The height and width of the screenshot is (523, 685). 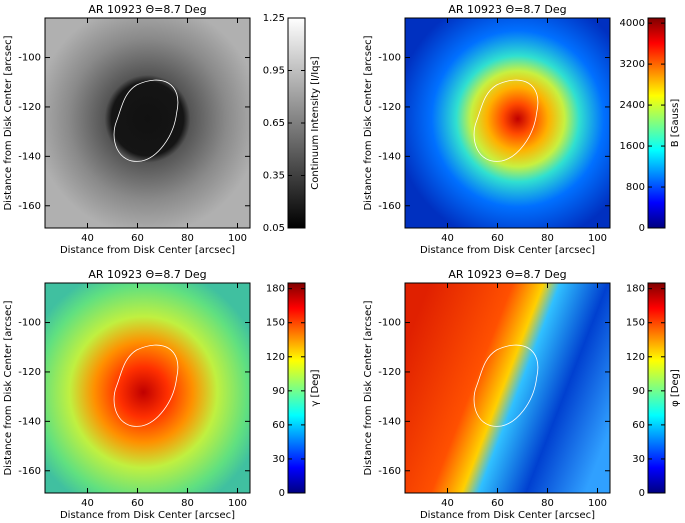 What do you see at coordinates (274, 176) in the screenshot?
I see `colorbar-tick-label: 0.35` at bounding box center [274, 176].